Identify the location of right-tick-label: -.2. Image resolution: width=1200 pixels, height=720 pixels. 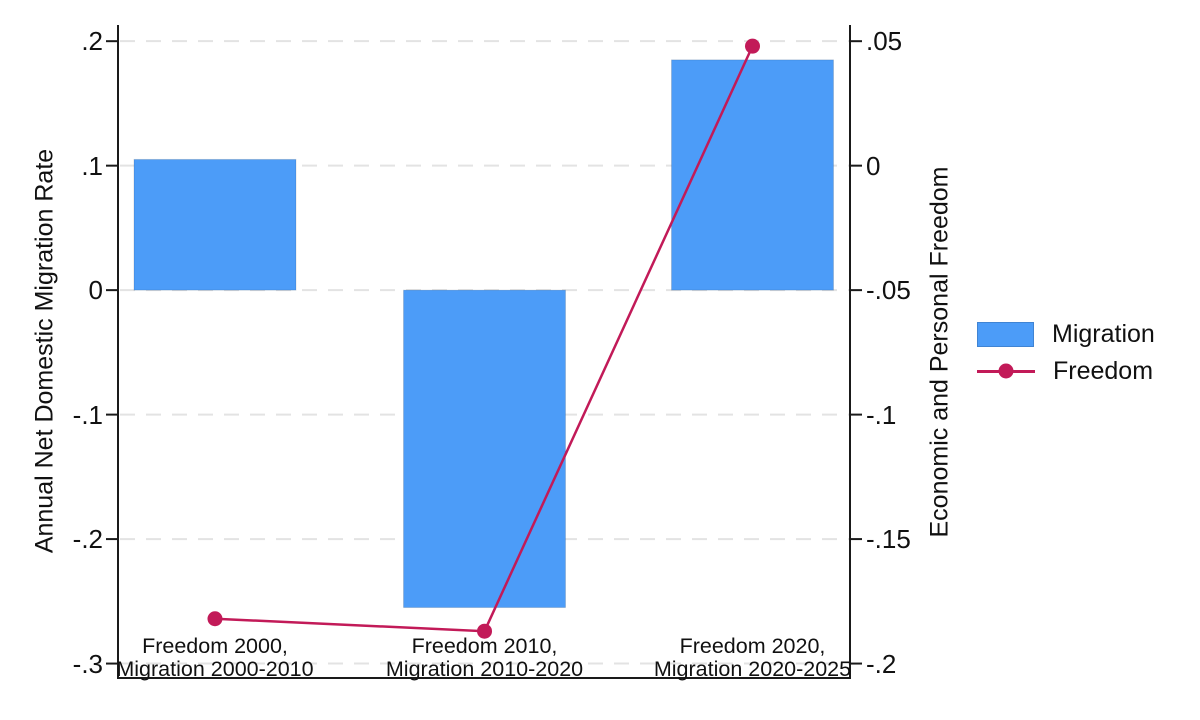
(881, 663).